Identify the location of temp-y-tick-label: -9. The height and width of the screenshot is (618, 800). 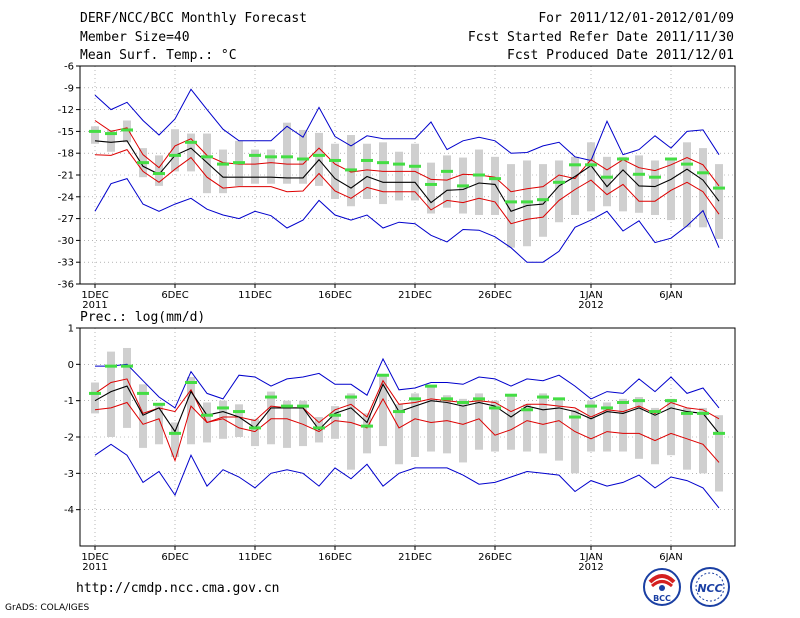
(69, 88).